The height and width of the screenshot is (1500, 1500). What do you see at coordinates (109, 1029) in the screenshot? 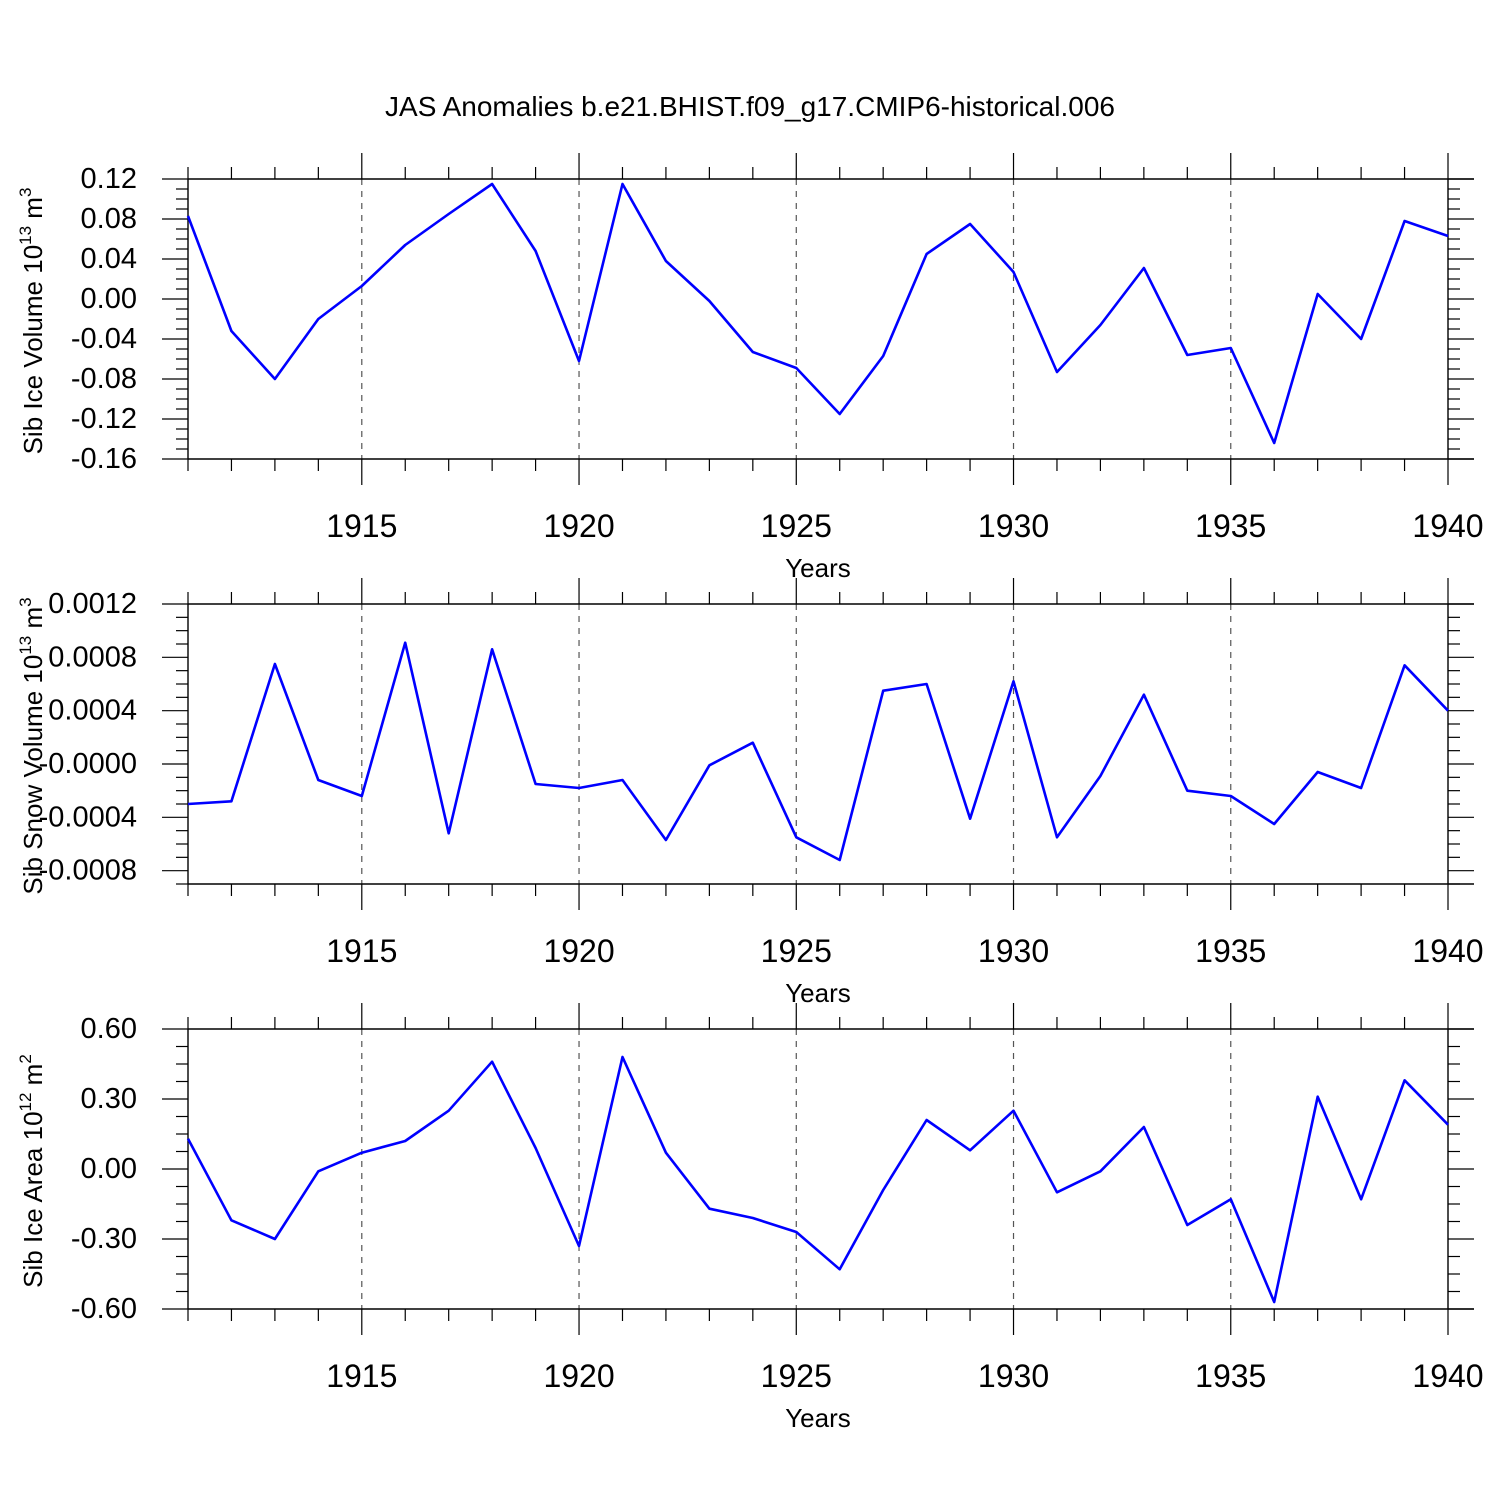
I see `y-tick-label: 0.60` at bounding box center [109, 1029].